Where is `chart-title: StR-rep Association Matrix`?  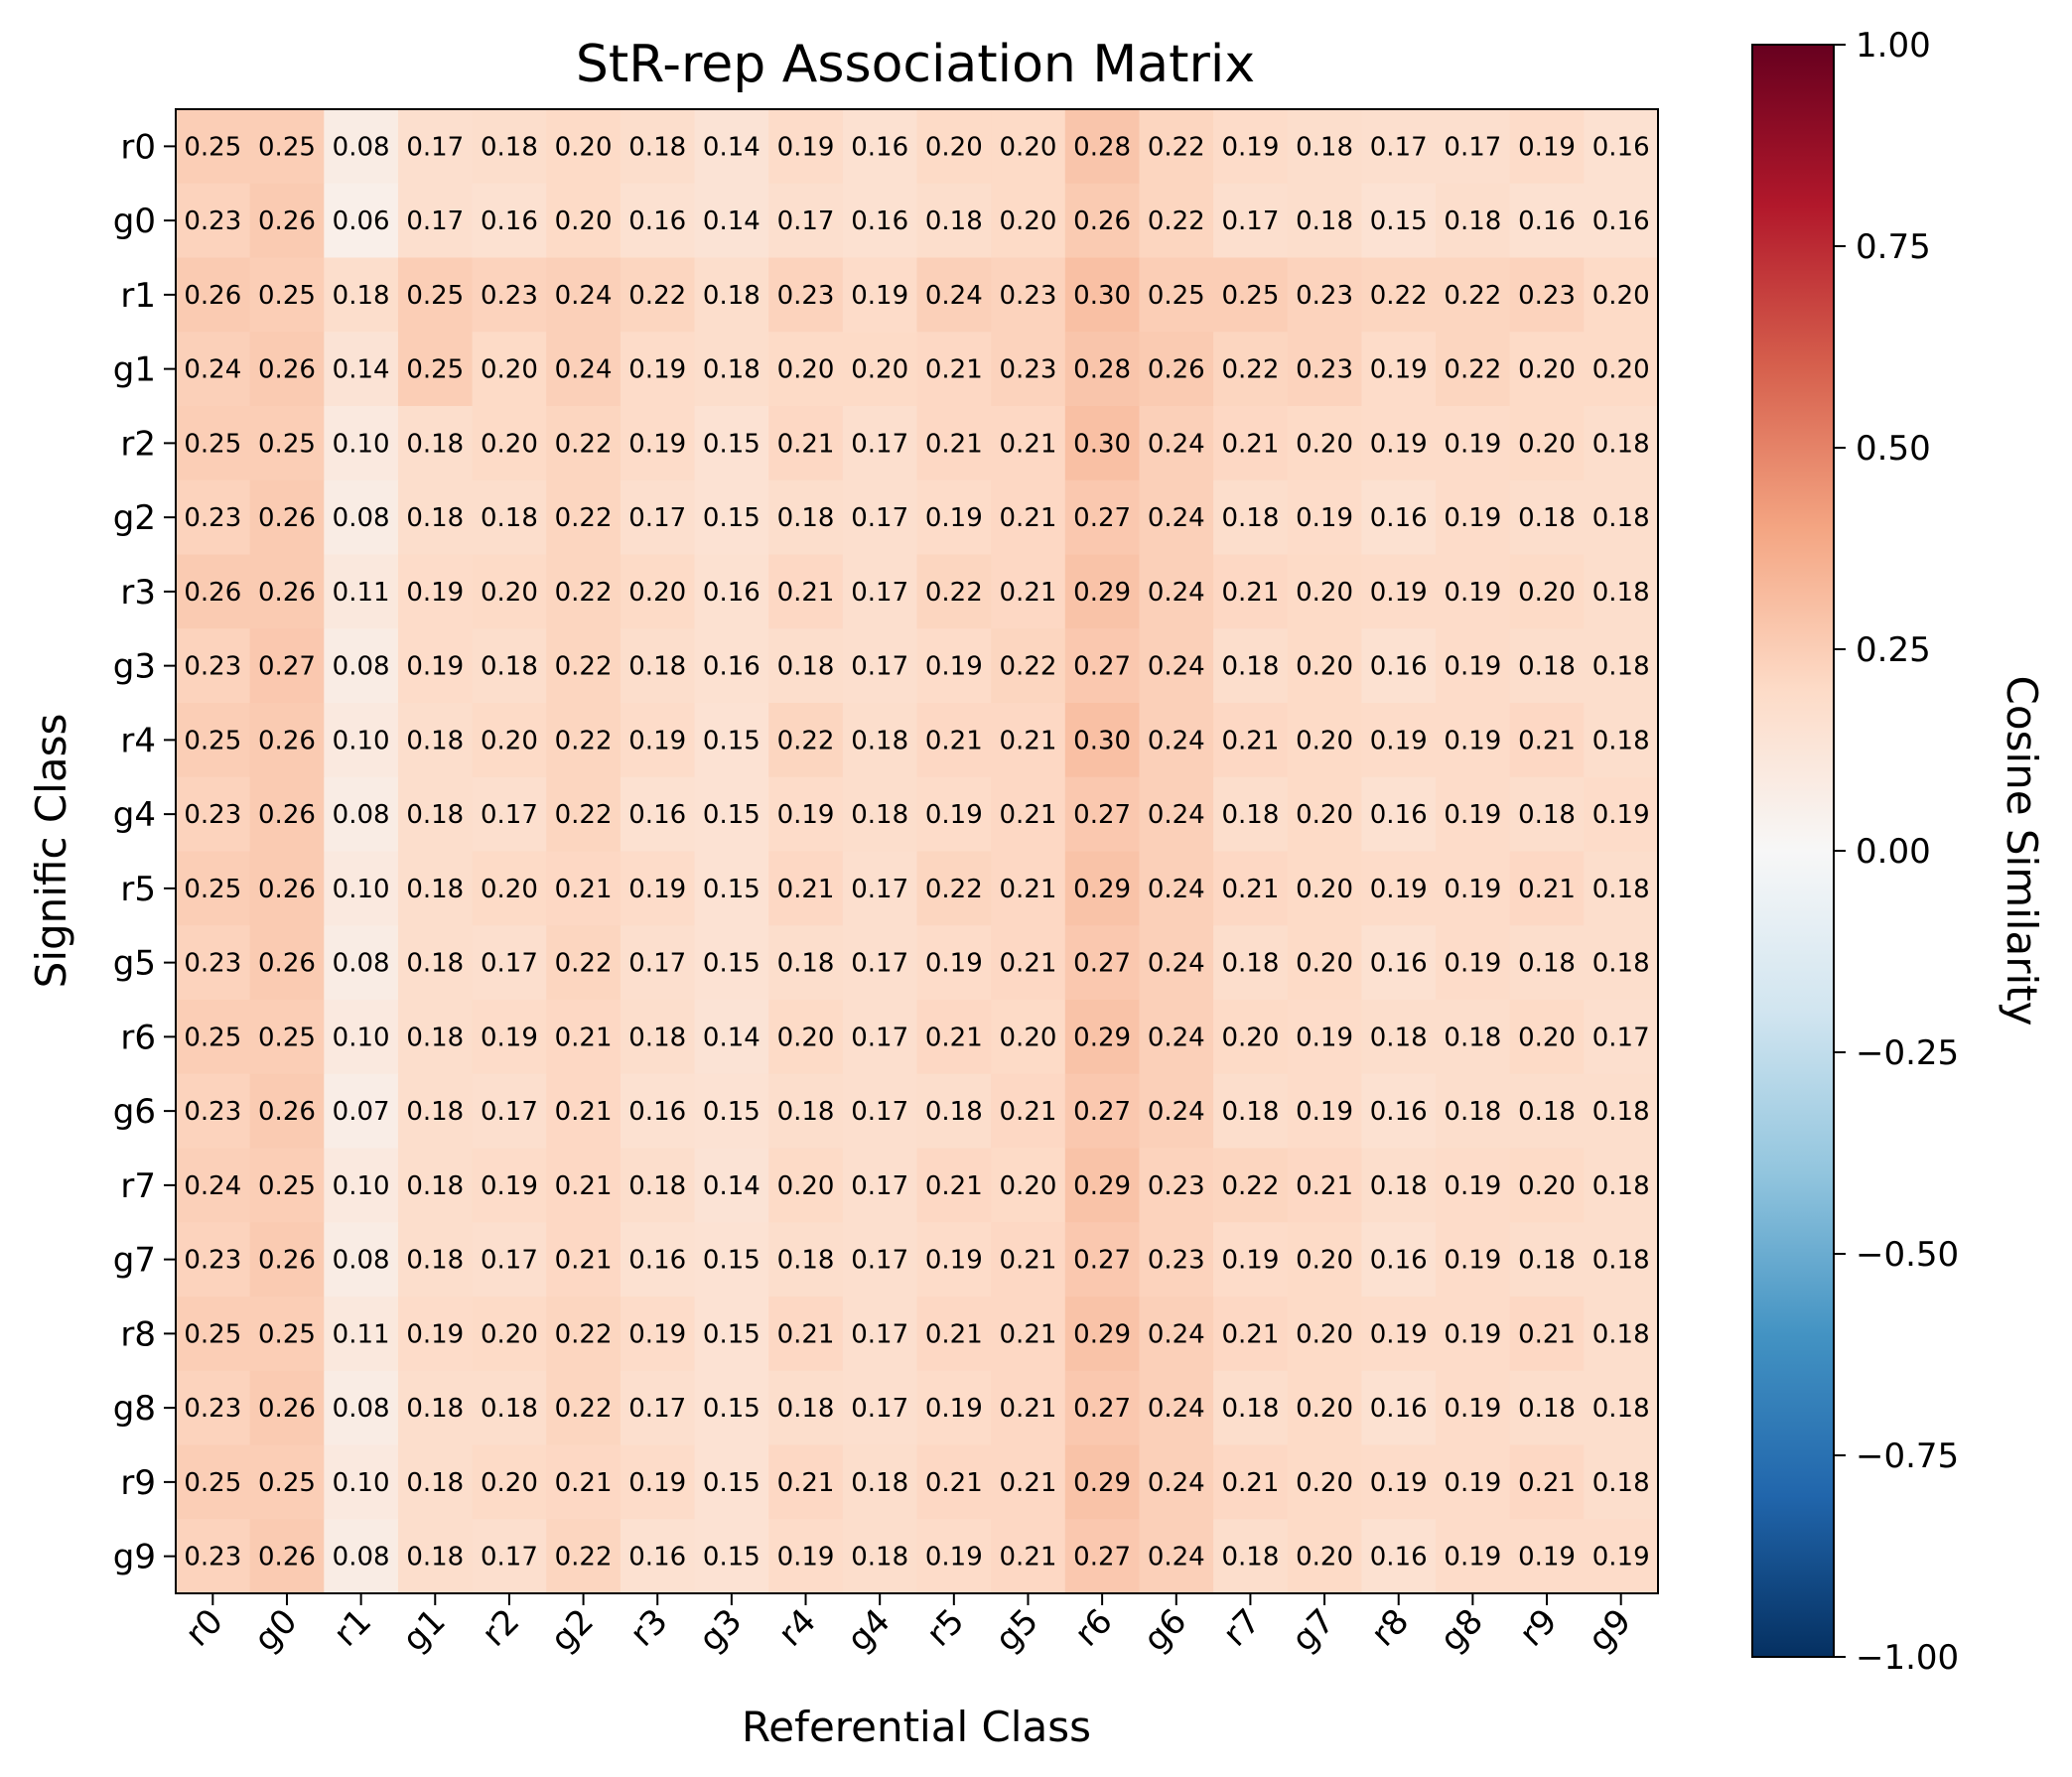 chart-title: StR-rep Association Matrix is located at coordinates (915, 64).